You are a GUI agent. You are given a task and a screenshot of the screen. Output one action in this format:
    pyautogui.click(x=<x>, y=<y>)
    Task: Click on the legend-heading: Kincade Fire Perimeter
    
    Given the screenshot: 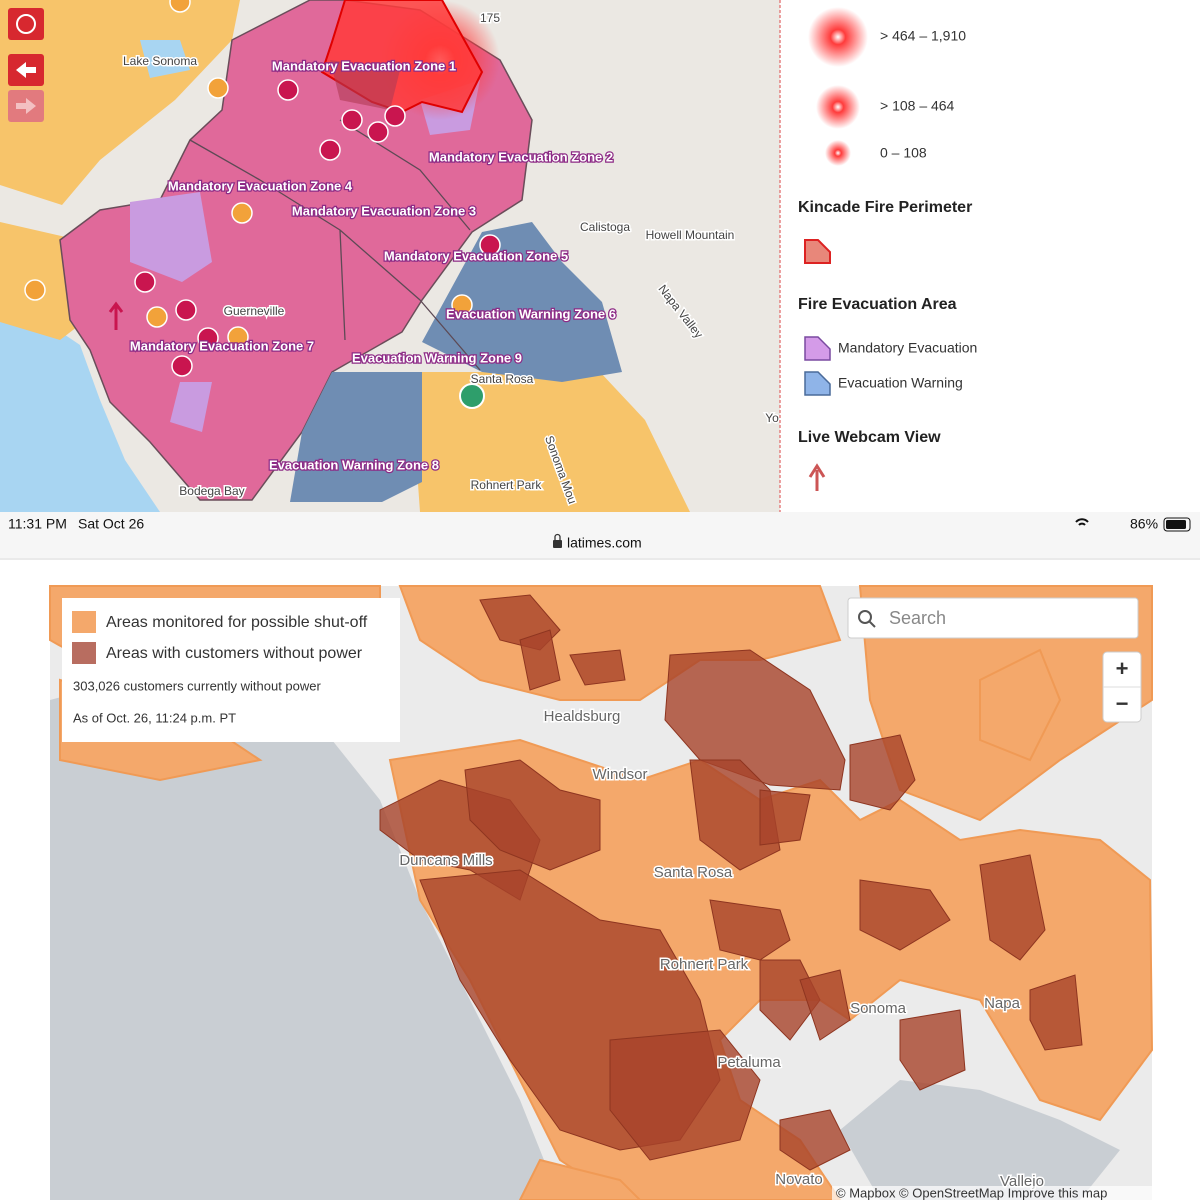 What is the action you would take?
    pyautogui.click(x=885, y=207)
    